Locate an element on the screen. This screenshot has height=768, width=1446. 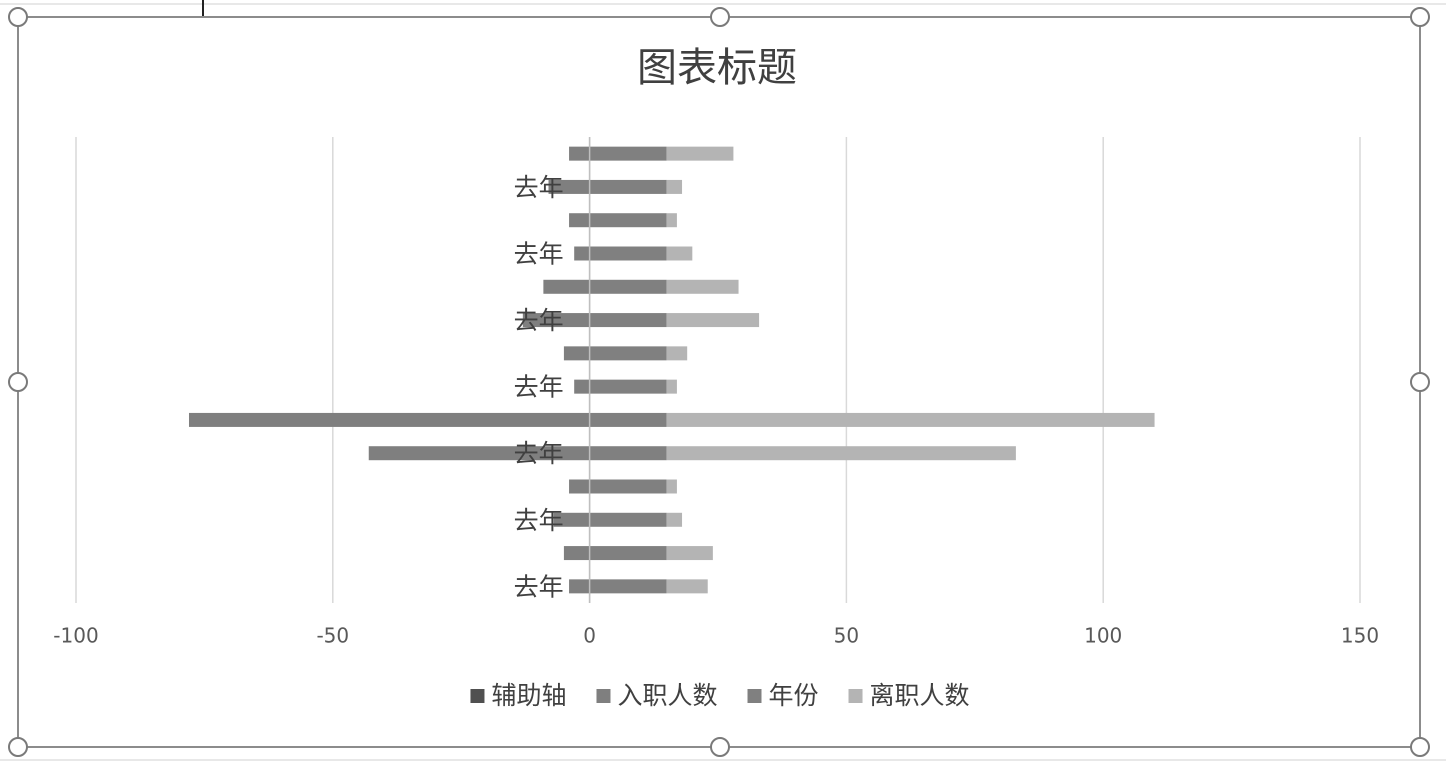
x-tick-label: -50 is located at coordinates (332, 636).